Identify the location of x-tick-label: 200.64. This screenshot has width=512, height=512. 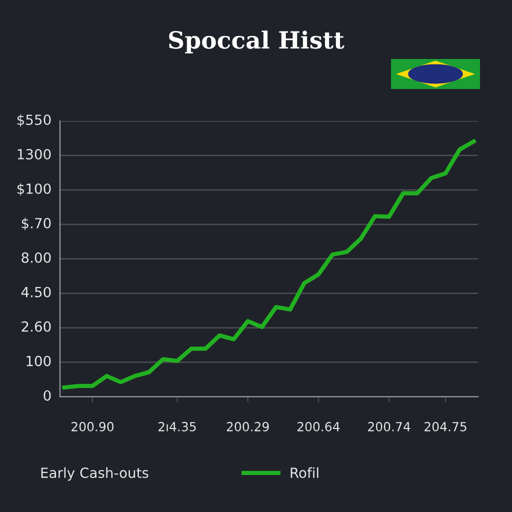
(318, 427).